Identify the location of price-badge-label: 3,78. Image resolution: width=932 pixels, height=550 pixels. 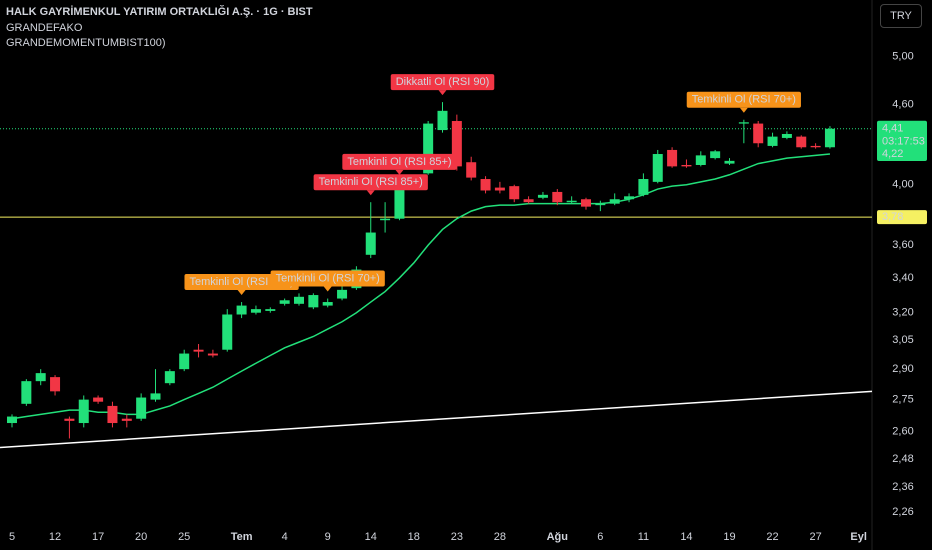
(892, 217).